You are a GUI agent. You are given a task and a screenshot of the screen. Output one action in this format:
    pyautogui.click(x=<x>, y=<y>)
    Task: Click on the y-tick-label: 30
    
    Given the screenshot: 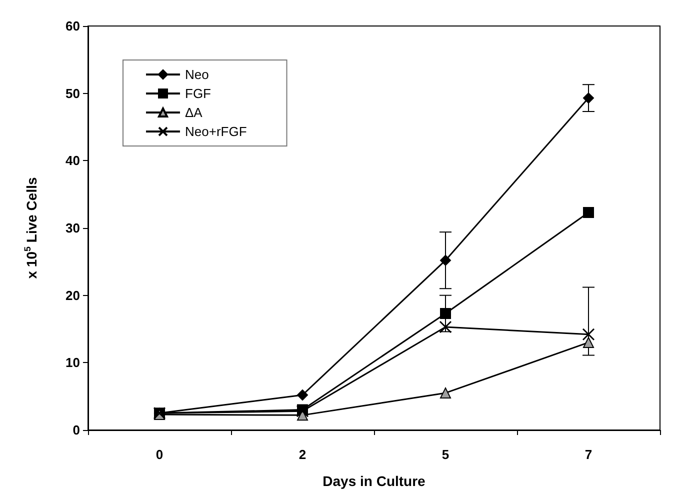 What is the action you would take?
    pyautogui.click(x=73, y=228)
    